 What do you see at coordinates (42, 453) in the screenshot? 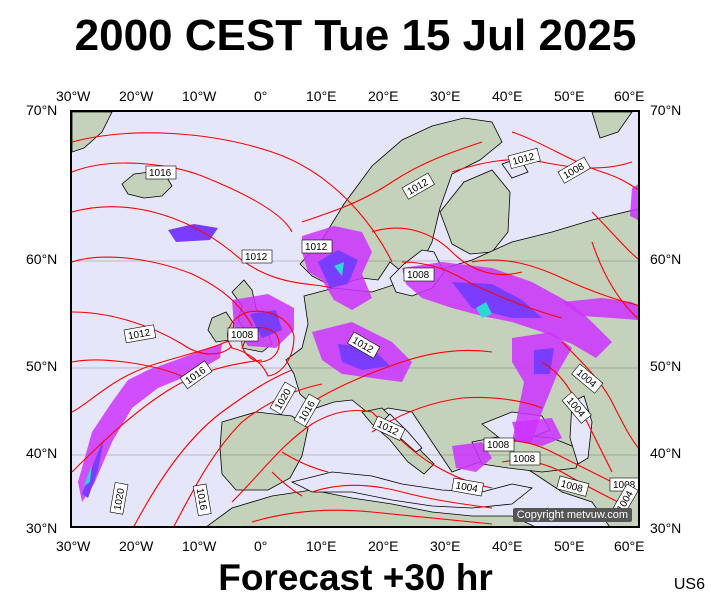
I see `lat-label-left: 40°N` at bounding box center [42, 453].